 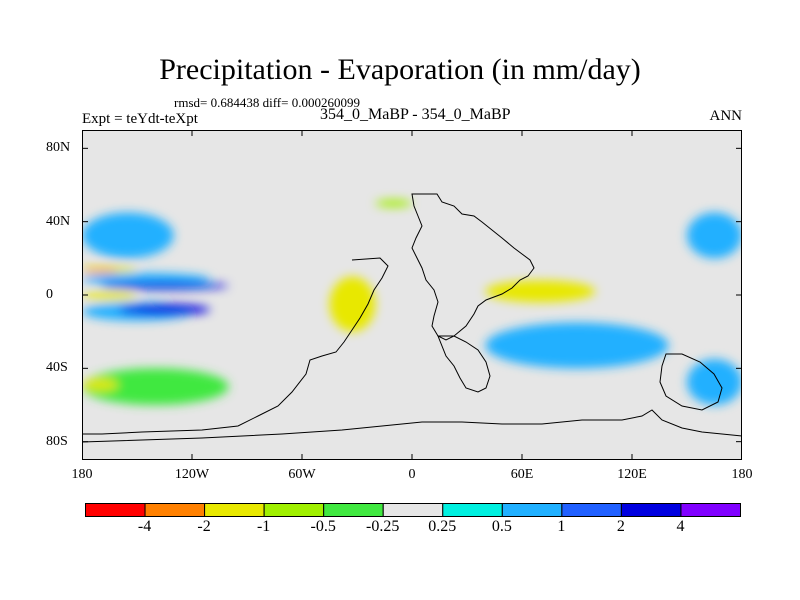 I want to click on coastline-south-america, so click(x=235, y=346).